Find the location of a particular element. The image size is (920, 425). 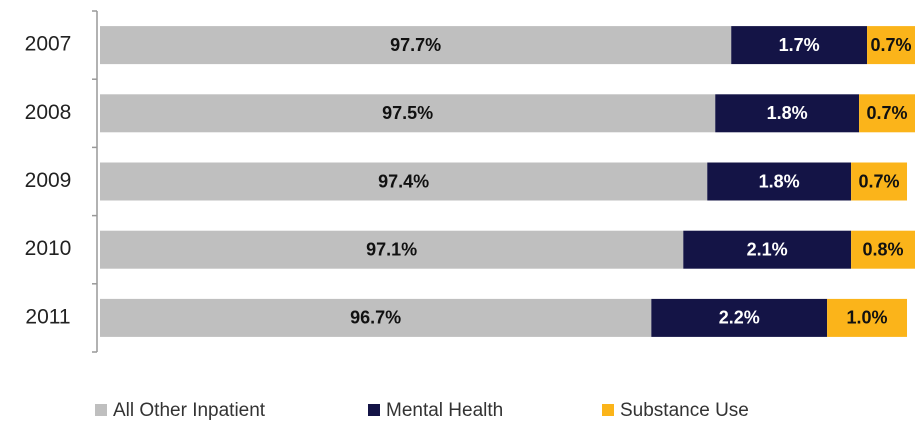

data-label: 1.7% is located at coordinates (799, 45).